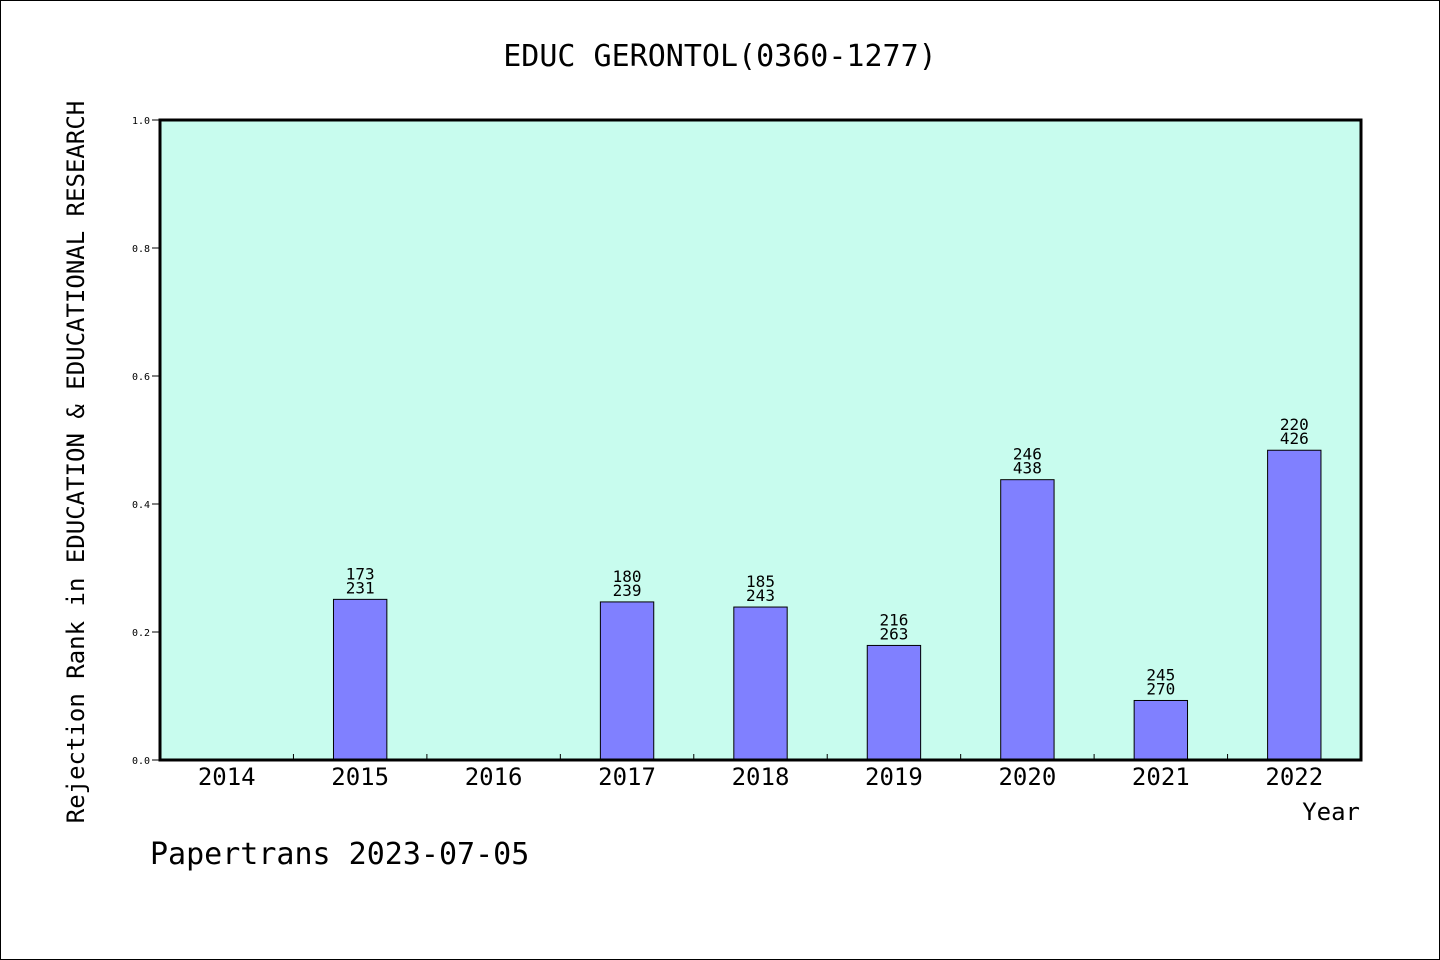 The image size is (1440, 960). What do you see at coordinates (719, 56) in the screenshot?
I see `chart-title: EDUC GERONTOL(0360-1277)` at bounding box center [719, 56].